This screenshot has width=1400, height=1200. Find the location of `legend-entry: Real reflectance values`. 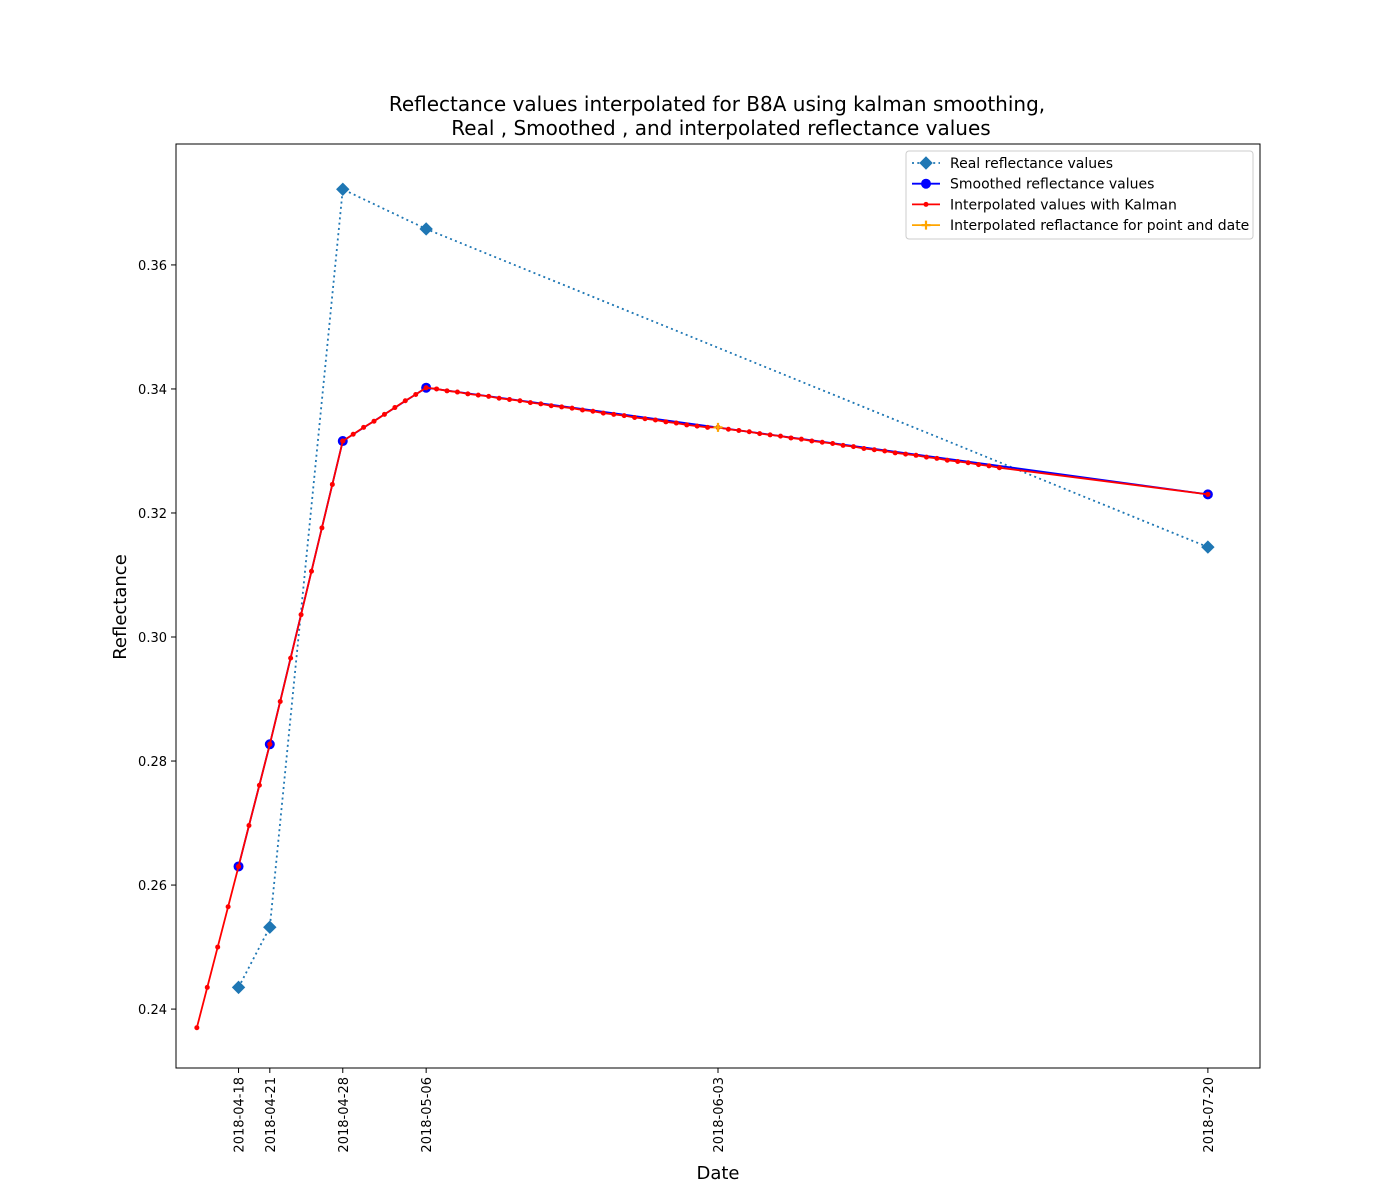

legend-entry: Real reflectance values is located at coordinates (1012, 164).